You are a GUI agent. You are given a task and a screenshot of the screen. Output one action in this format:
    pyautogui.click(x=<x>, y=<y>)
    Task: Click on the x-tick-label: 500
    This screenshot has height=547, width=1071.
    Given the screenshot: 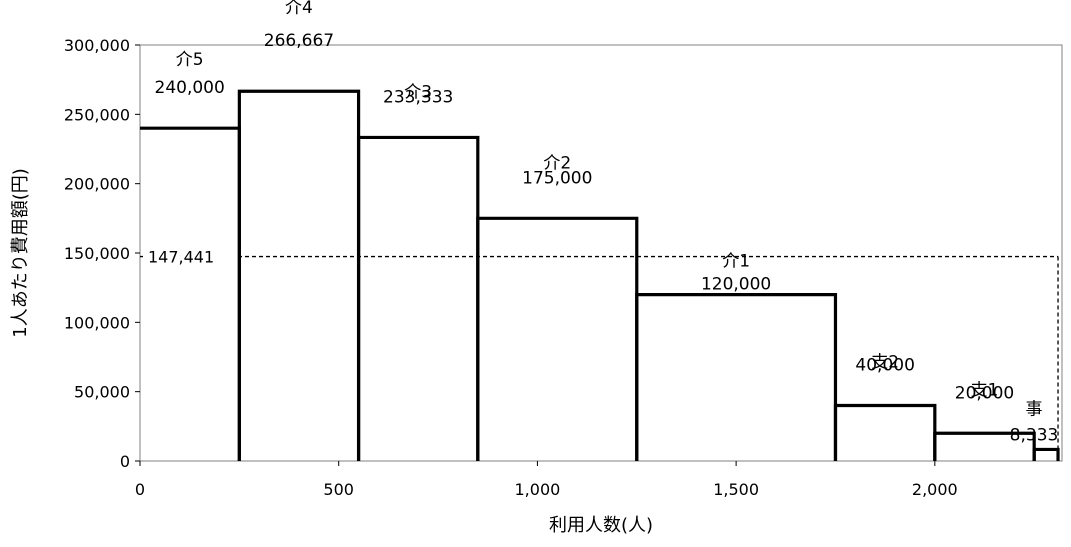 What is the action you would take?
    pyautogui.click(x=338, y=489)
    